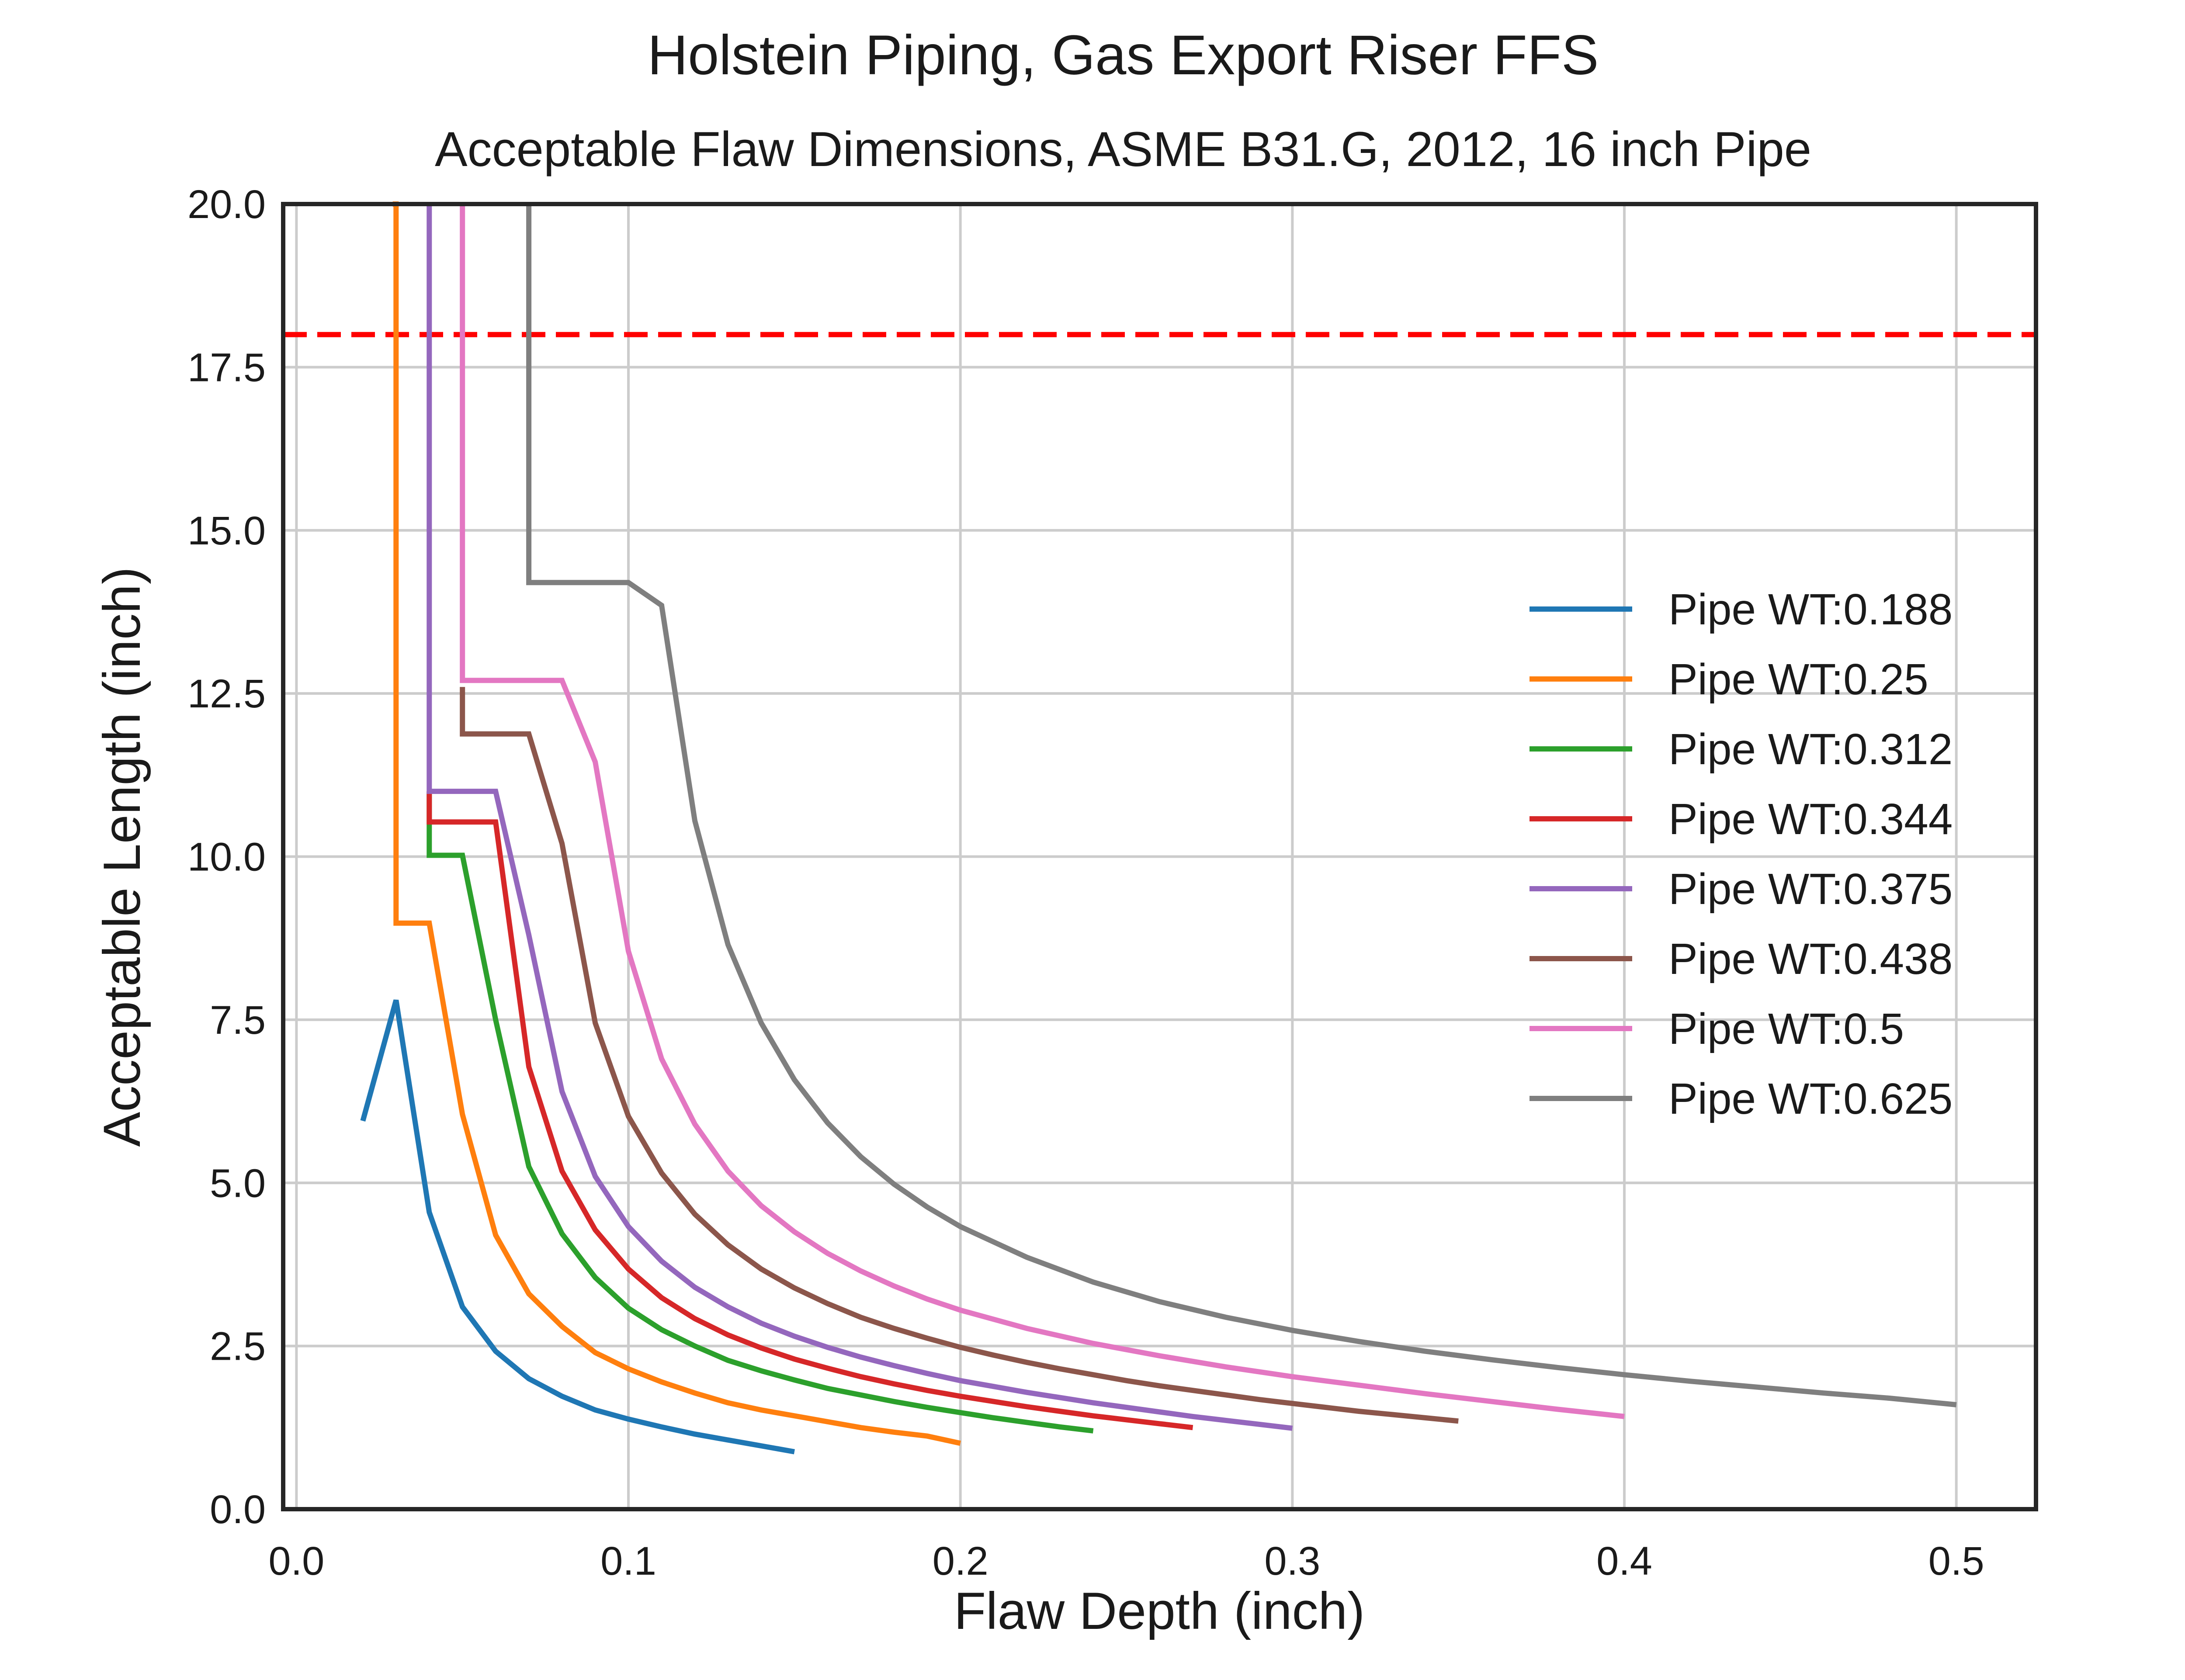 Image resolution: width=2185 pixels, height=1680 pixels. I want to click on y-tick-label: 17.5, so click(227, 367).